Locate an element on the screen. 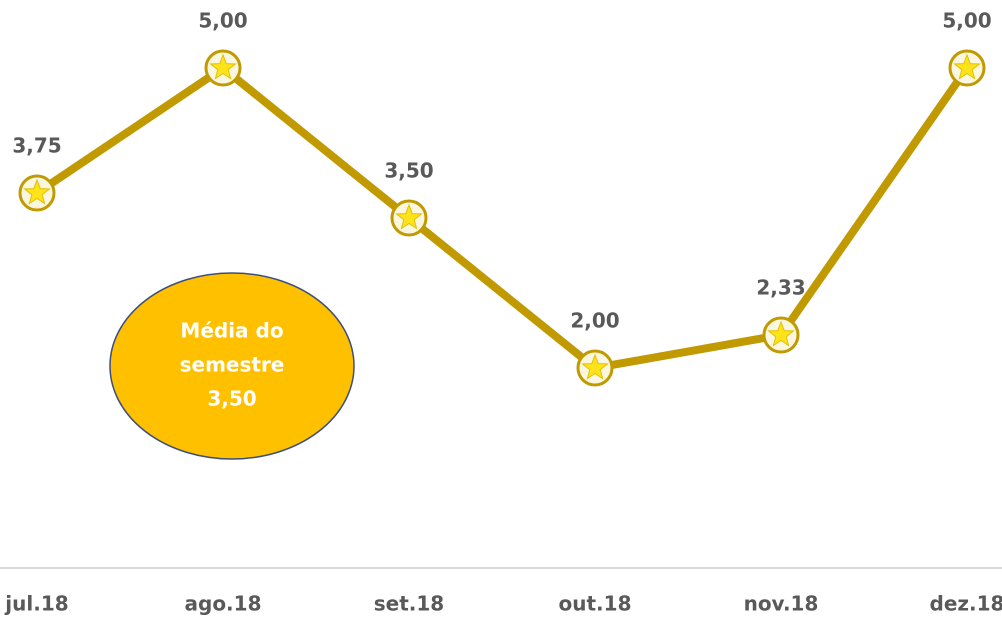 Image resolution: width=1002 pixels, height=620 pixels. data-label: 2,00 is located at coordinates (594, 321).